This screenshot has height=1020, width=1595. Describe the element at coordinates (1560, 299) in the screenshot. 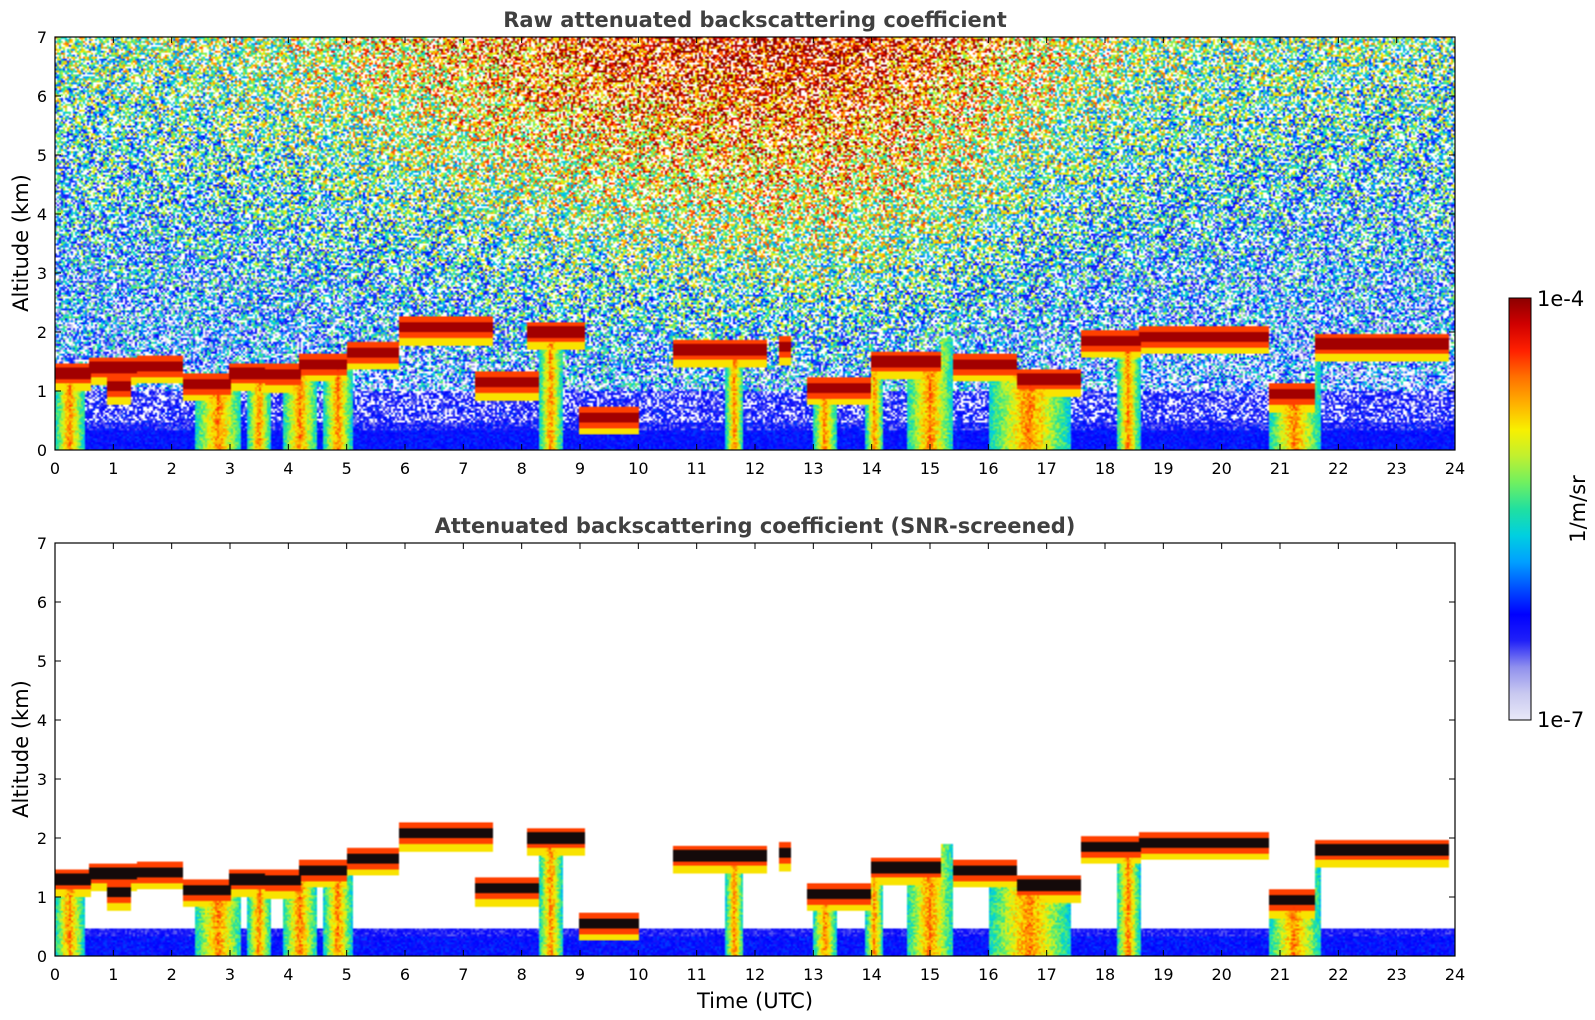

I see `colorbar-max-label: 1e-4` at that location.